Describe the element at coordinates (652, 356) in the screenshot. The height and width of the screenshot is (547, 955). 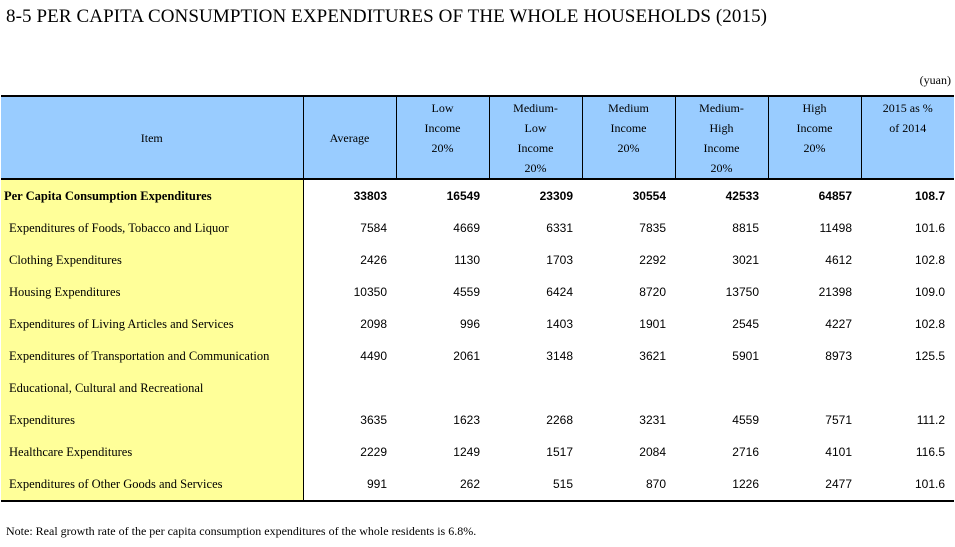
I see `cell-medium-income: 3621` at that location.